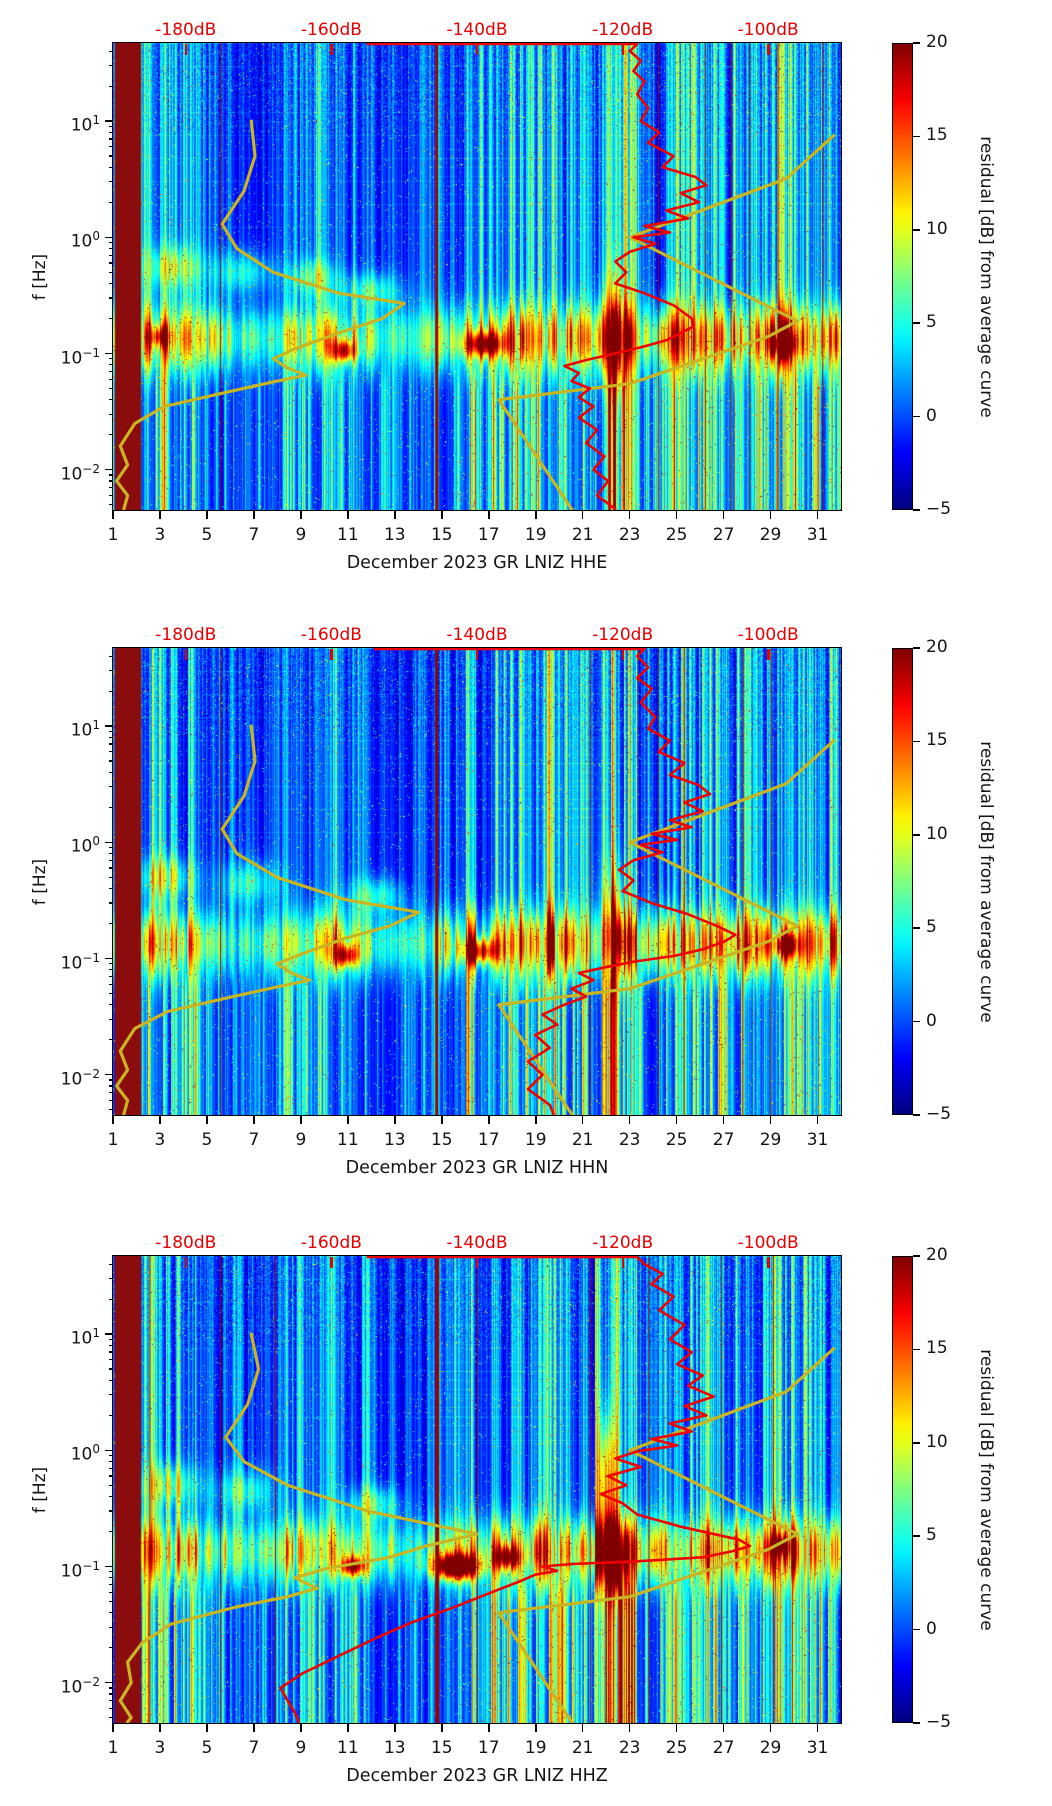 The width and height of the screenshot is (1052, 1806). What do you see at coordinates (623, 1243) in the screenshot?
I see `top-axis-tick-label: -120dB` at bounding box center [623, 1243].